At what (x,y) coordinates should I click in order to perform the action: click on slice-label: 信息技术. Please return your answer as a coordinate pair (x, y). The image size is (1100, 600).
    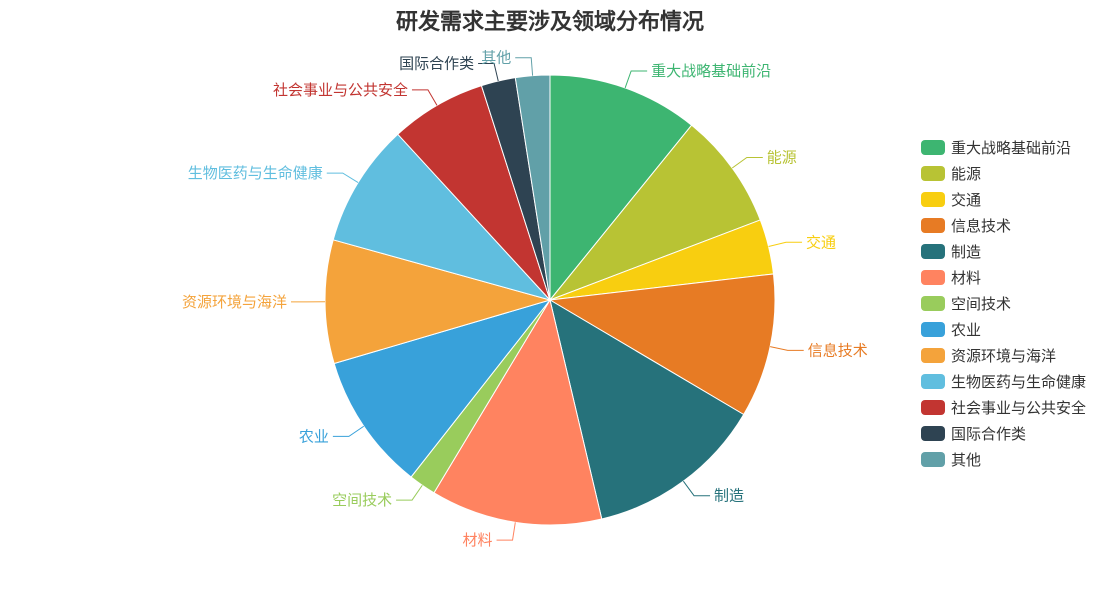
    Looking at the image, I should click on (838, 350).